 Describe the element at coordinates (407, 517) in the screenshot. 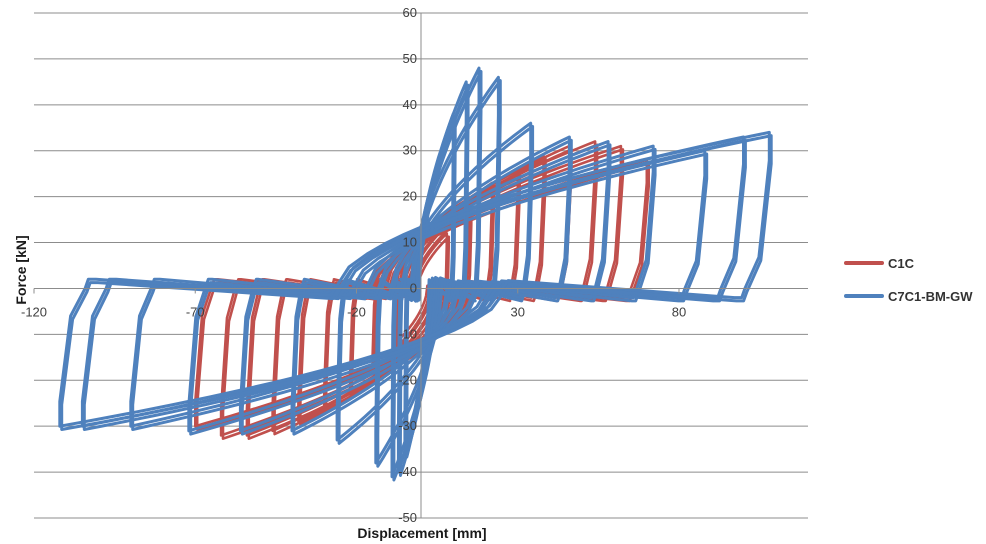

I see `y-tick-label: -50` at that location.